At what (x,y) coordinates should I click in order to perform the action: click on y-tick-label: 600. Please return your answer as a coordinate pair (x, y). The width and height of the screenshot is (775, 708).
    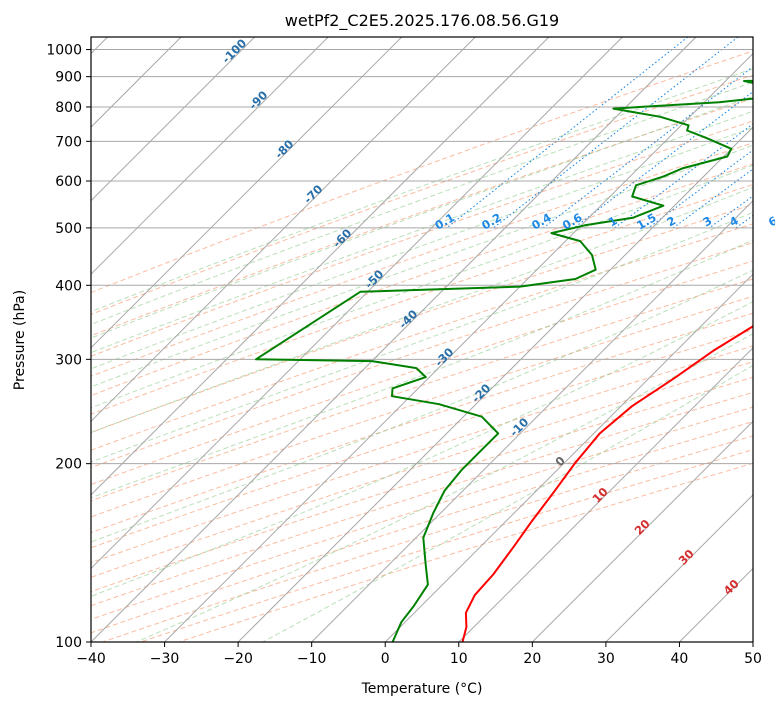
    Looking at the image, I should click on (68, 182).